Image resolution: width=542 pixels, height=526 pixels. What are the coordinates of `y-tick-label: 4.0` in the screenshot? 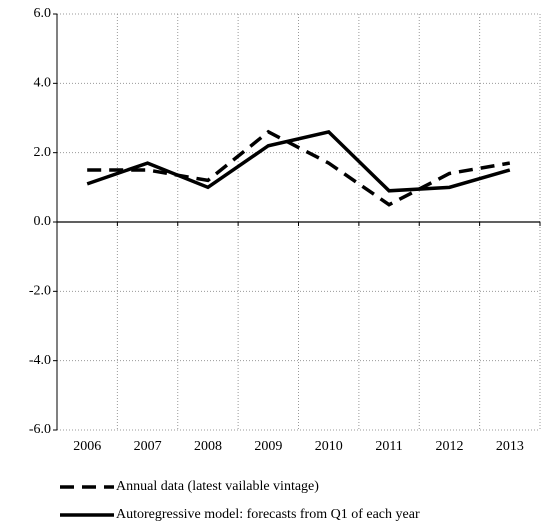 It's located at (43, 83).